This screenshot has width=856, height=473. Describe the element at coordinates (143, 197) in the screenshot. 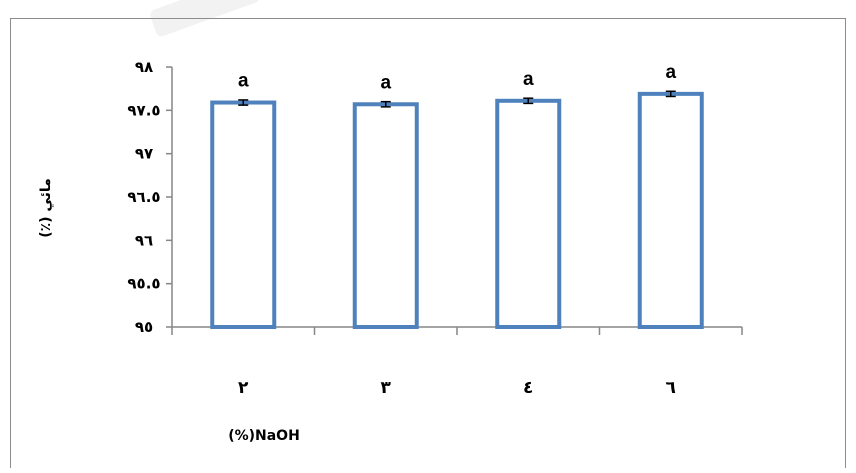

I see `y-tick-label: ٩٦.٥` at that location.